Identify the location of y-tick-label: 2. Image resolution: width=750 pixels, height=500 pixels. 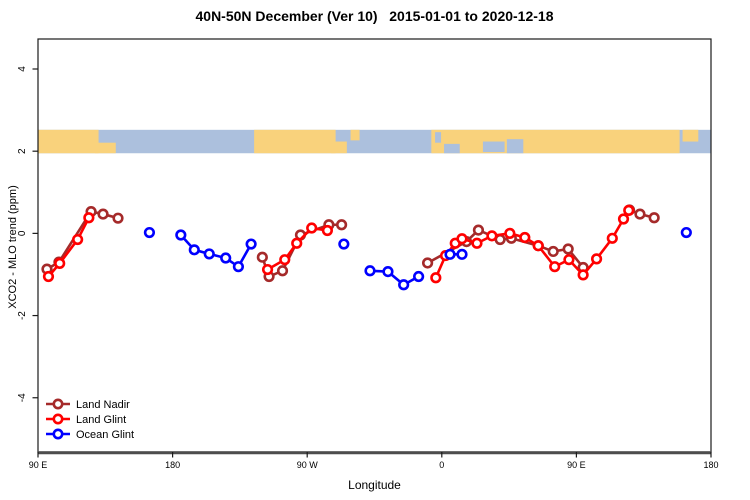
(22, 151).